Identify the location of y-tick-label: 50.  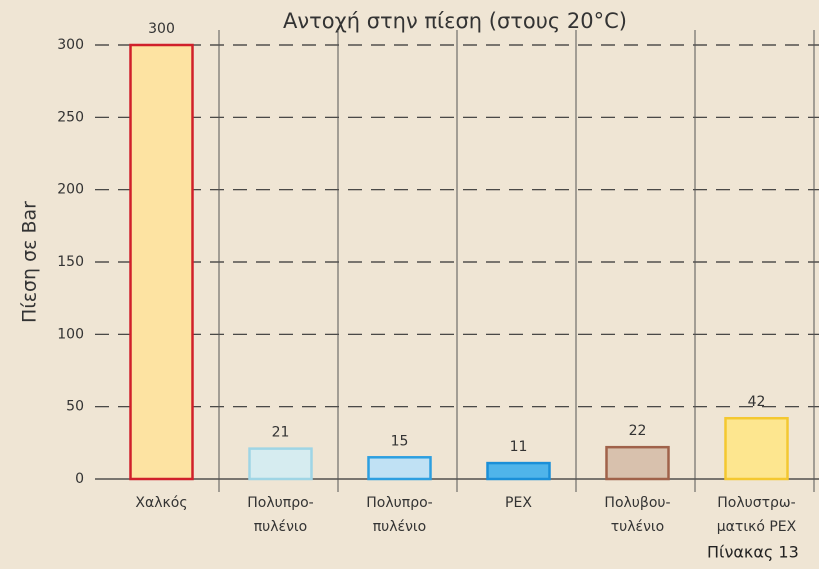
(75, 407).